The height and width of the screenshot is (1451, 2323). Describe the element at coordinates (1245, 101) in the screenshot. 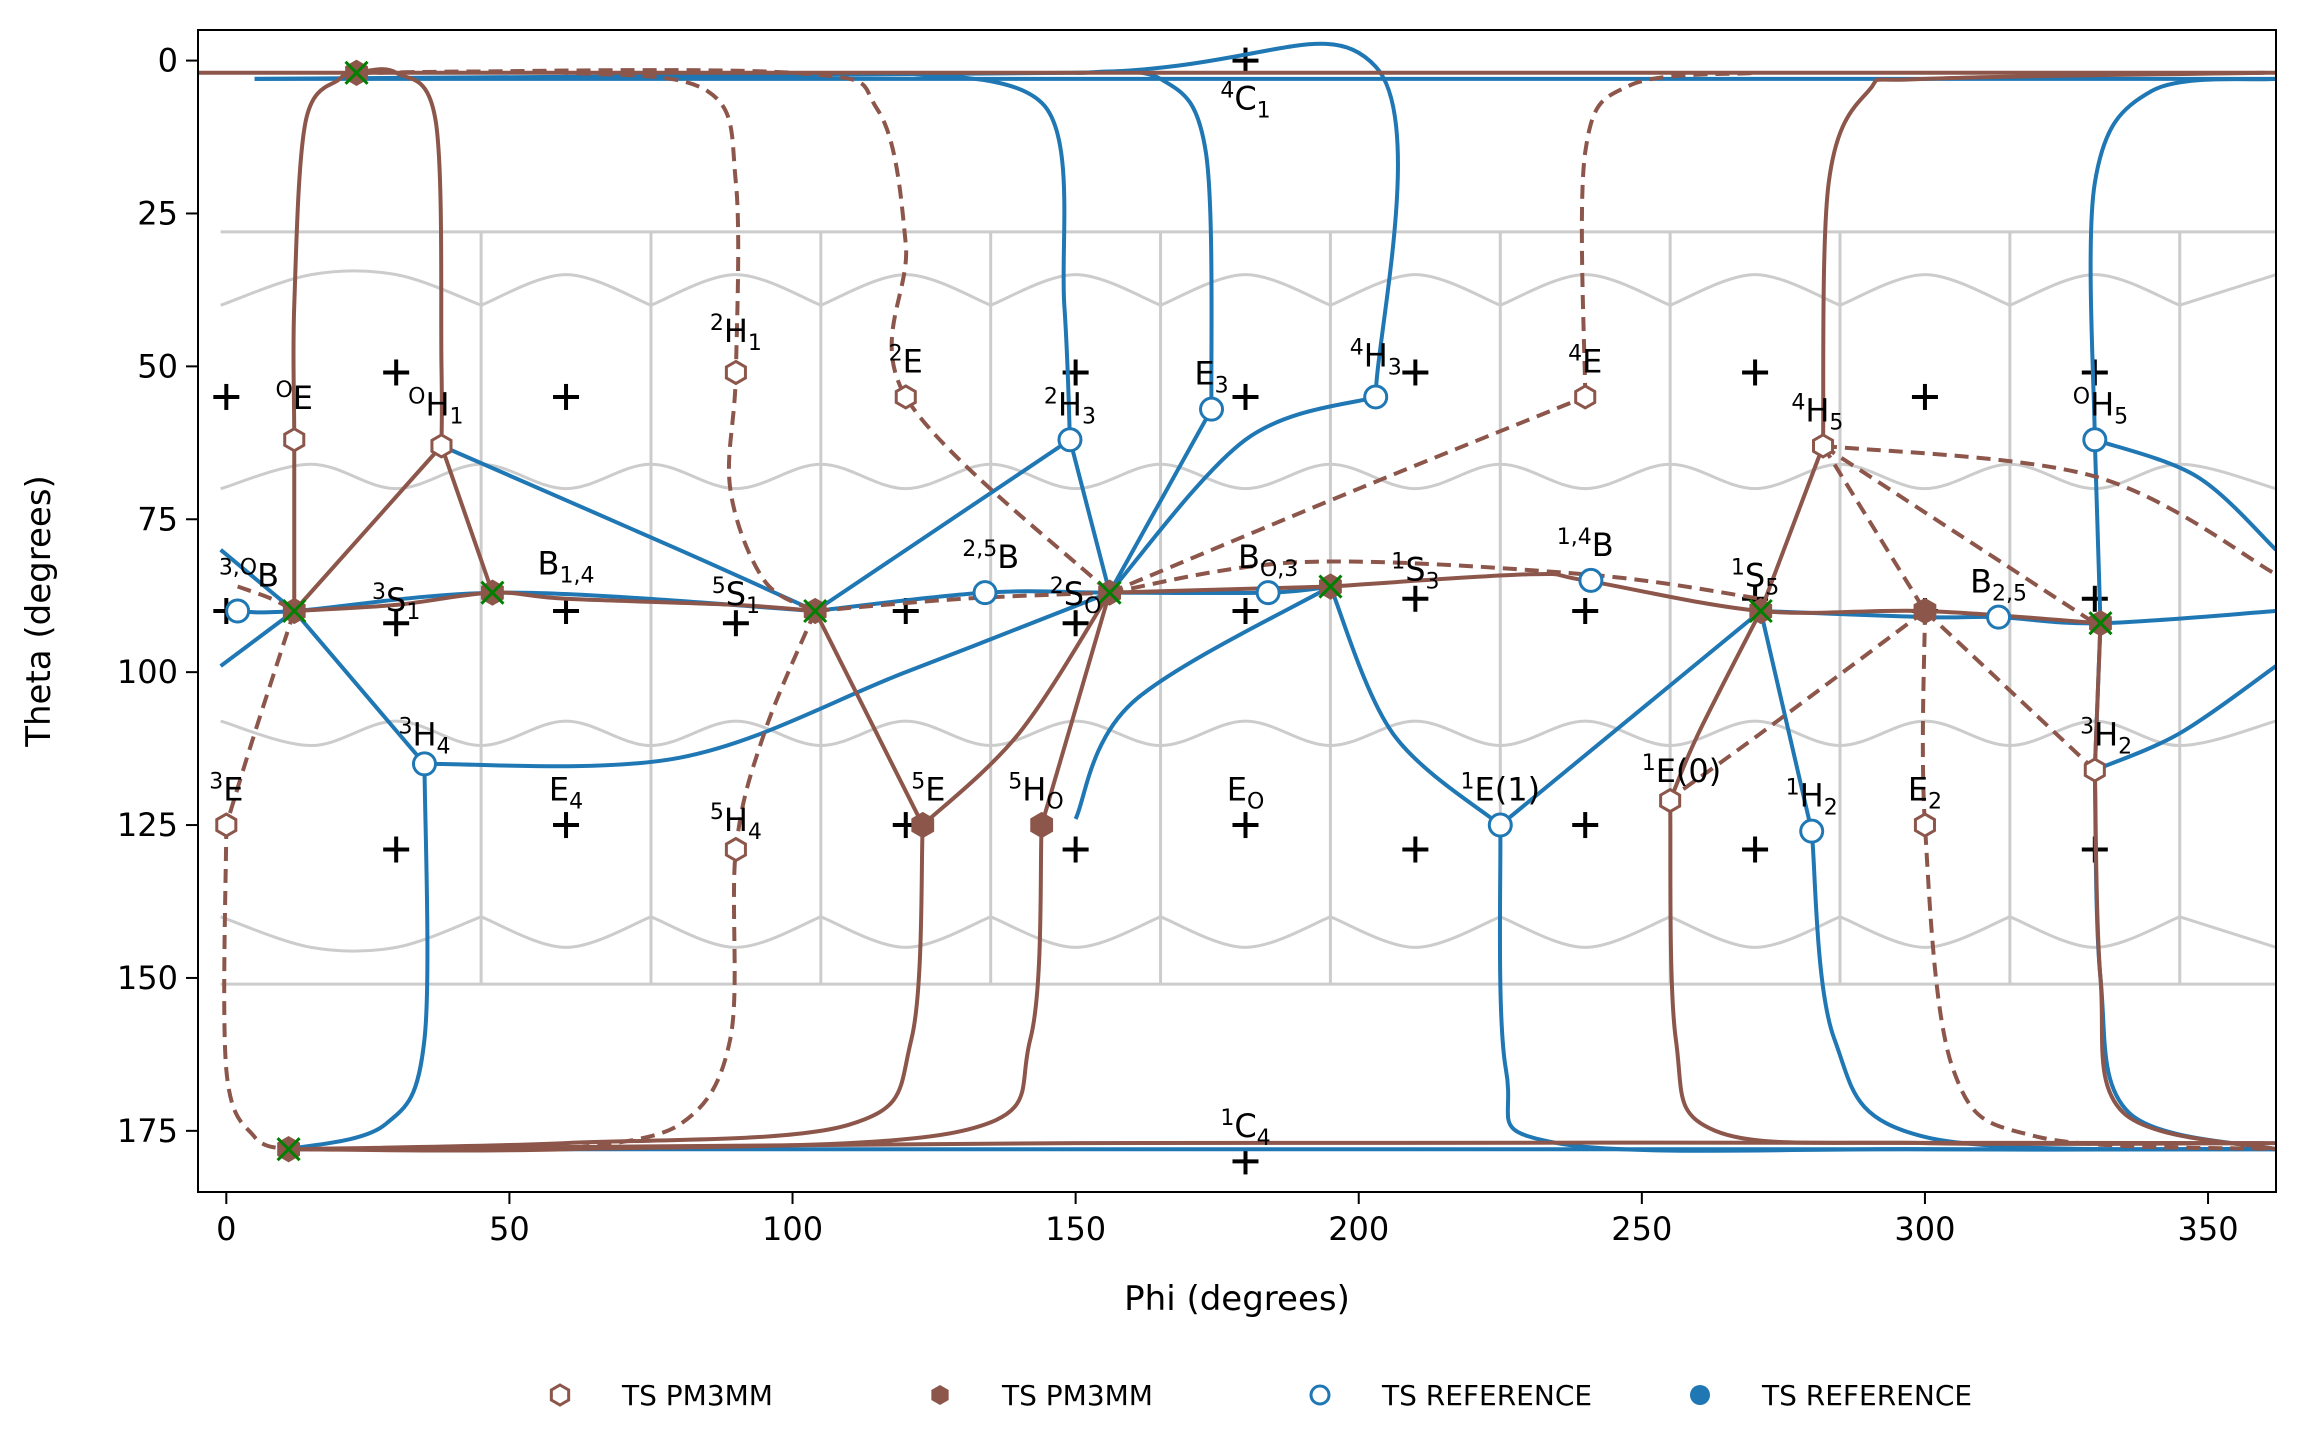

I see `puckering-label: 4C1` at that location.